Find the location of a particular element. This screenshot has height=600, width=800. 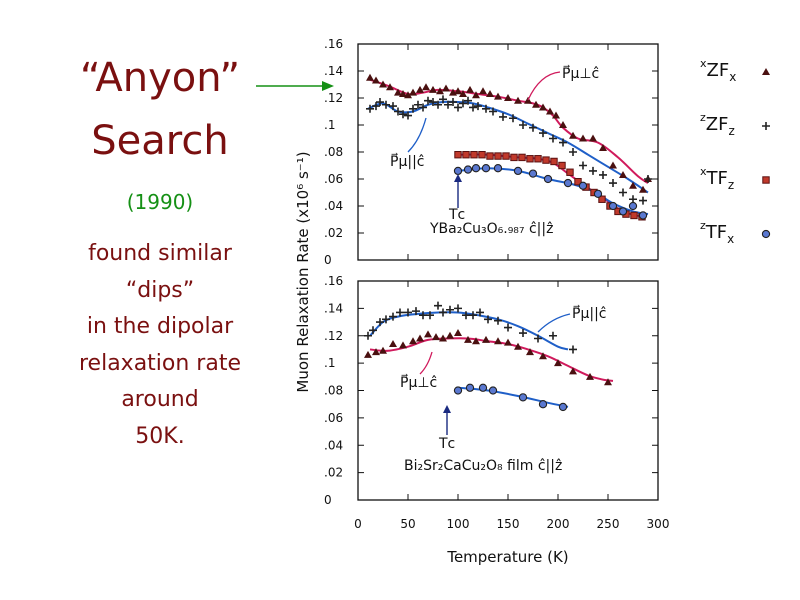

x-tick-label: 50 is located at coordinates (407, 524).